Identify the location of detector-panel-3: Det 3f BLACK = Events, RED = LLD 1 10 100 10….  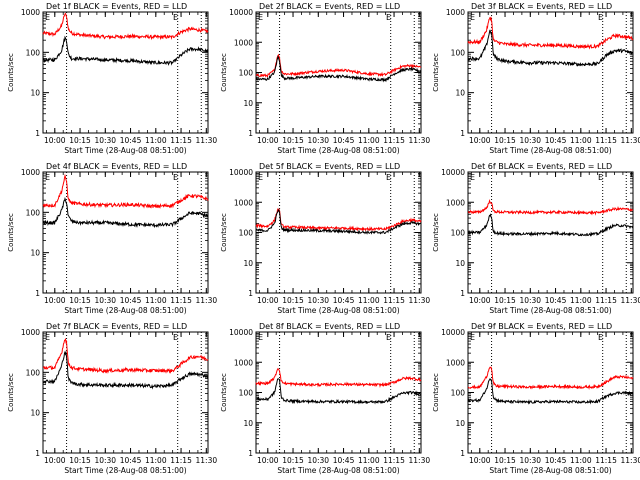
(536, 78).